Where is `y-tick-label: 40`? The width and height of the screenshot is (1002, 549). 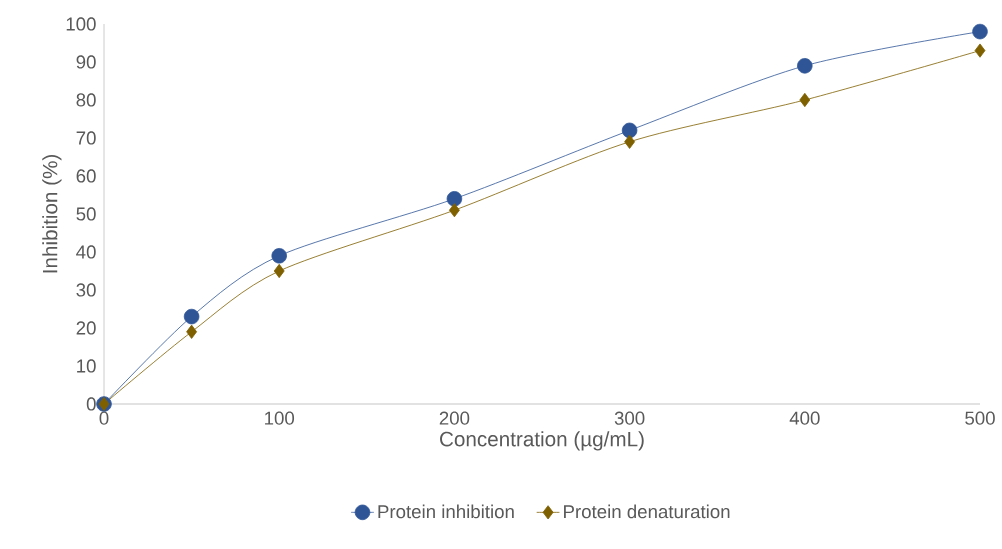 y-tick-label: 40 is located at coordinates (86, 252).